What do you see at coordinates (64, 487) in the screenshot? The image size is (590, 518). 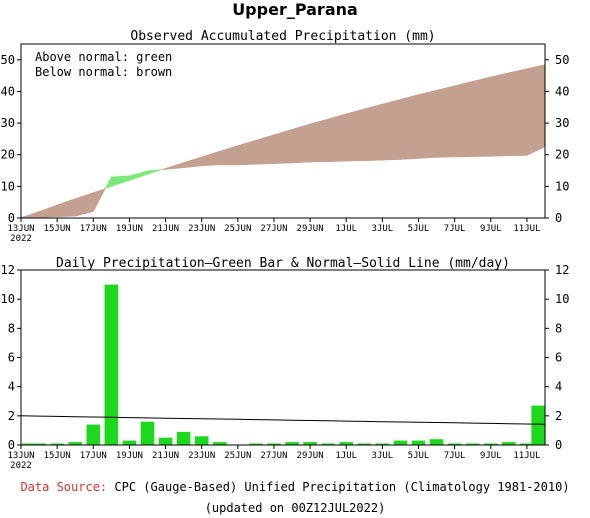 I see `data-source-label: Data Source:` at bounding box center [64, 487].